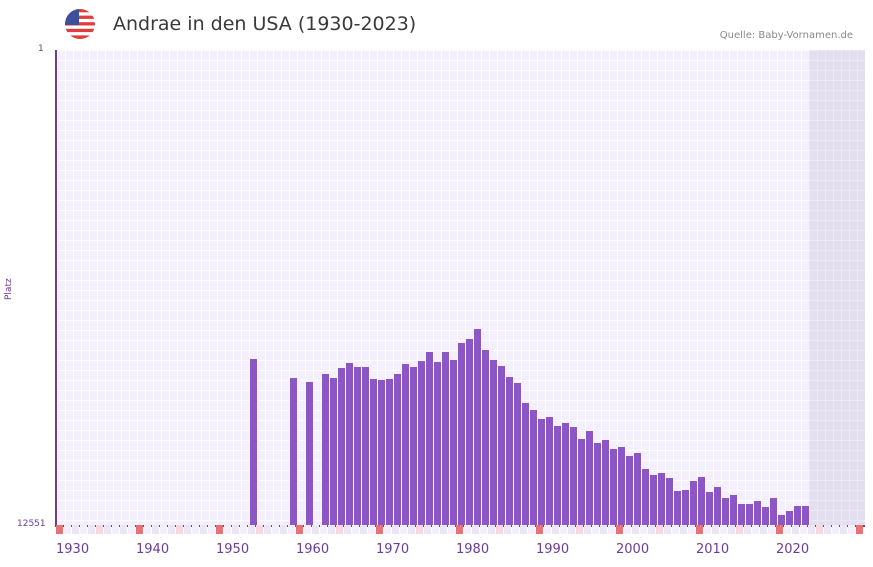  What do you see at coordinates (501, 445) in the screenshot?
I see `bar-1984` at bounding box center [501, 445].